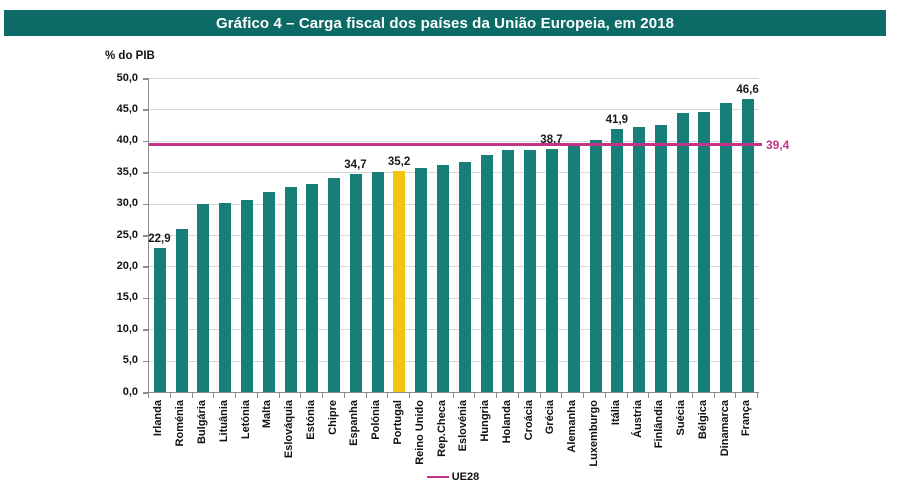  I want to click on y-tick-label: 35,0, so click(127, 171).